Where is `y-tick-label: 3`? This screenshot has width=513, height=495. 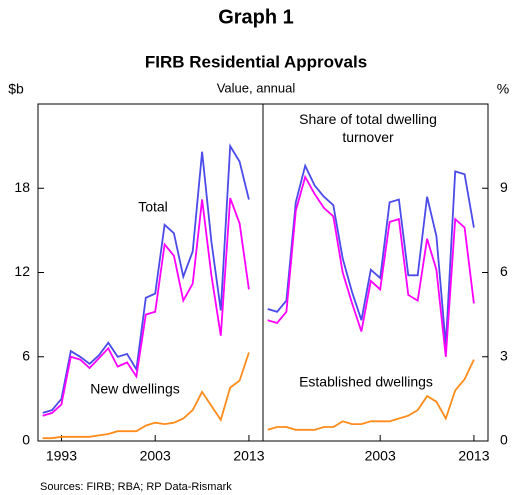 y-tick-label: 3 is located at coordinates (504, 355).